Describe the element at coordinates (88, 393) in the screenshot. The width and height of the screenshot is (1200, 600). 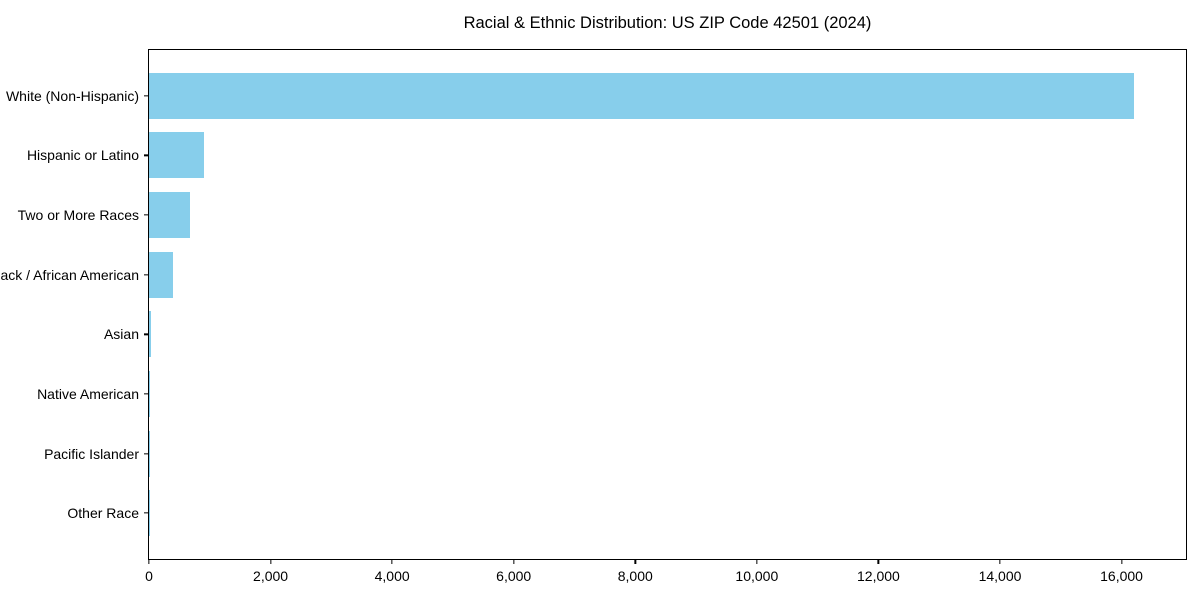
I see `category-label: Native American` at that location.